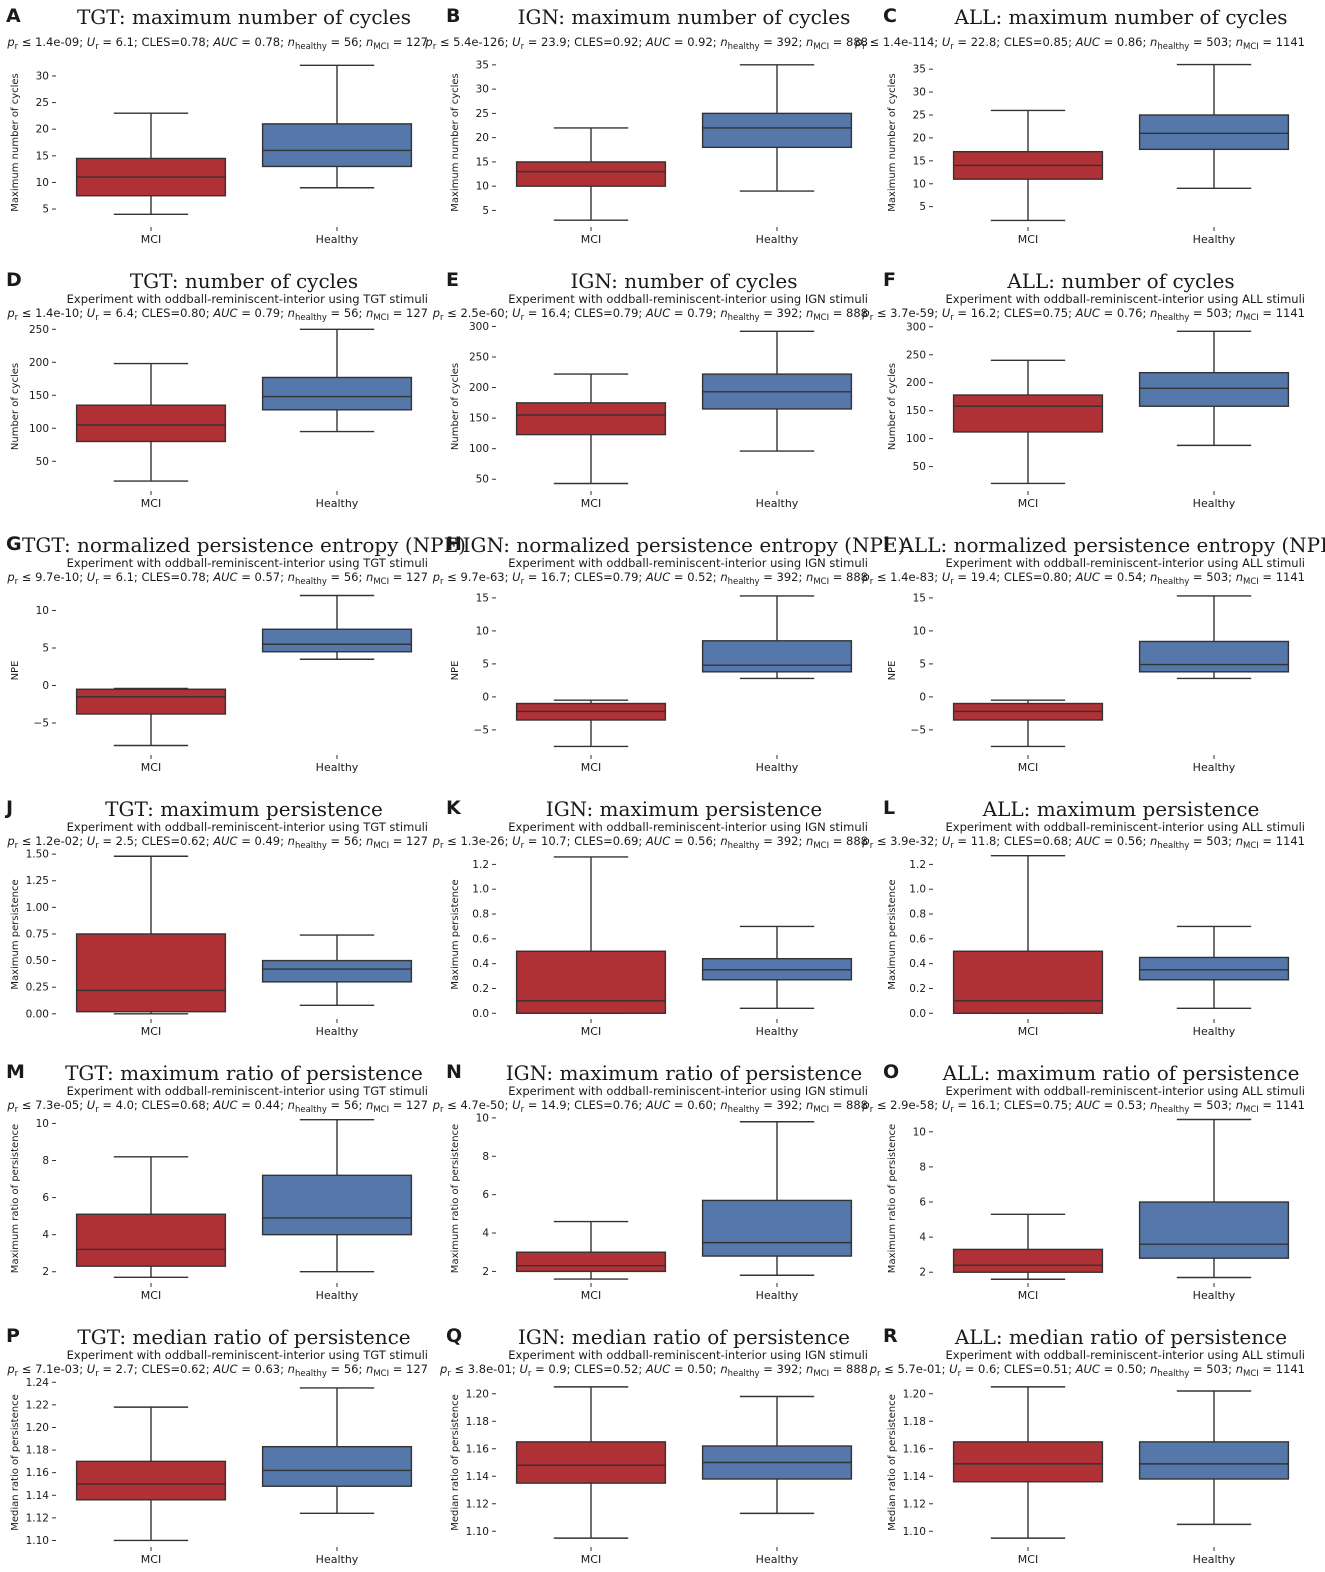 Image resolution: width=1325 pixels, height=1572 pixels. What do you see at coordinates (480, 1014) in the screenshot?
I see `y-tick-label: 0.0` at bounding box center [480, 1014].